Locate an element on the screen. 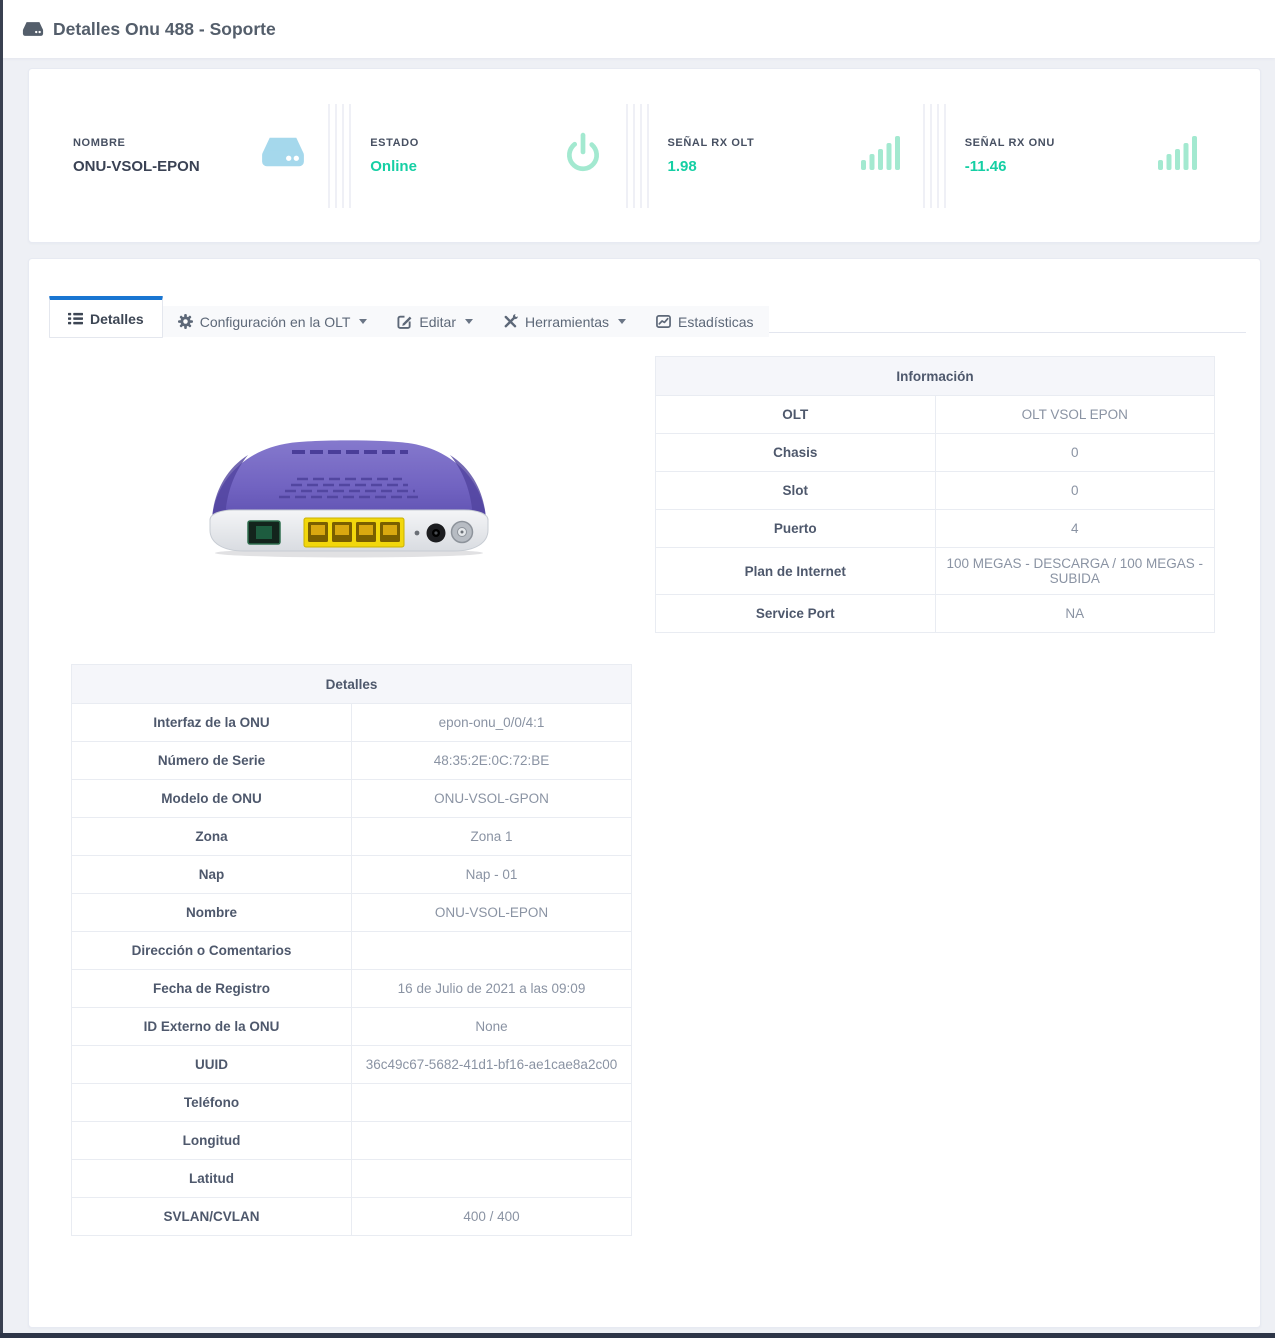  table-row: ID Externo de la ONU None is located at coordinates (351, 1026).